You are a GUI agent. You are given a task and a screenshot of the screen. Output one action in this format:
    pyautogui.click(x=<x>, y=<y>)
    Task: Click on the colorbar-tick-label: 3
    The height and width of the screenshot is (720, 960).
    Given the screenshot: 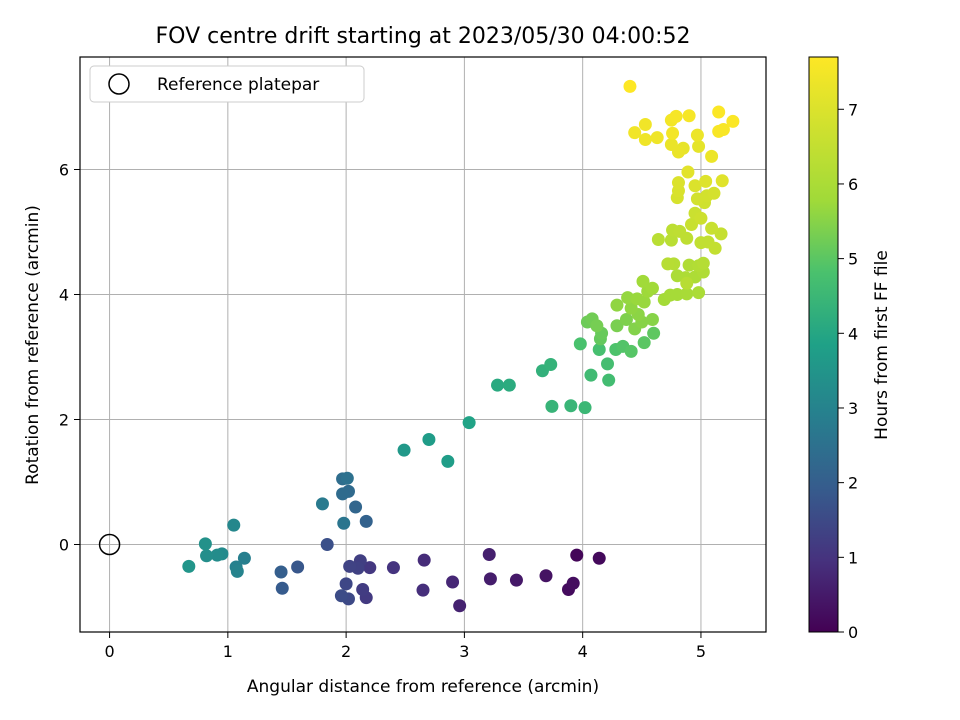 What is the action you would take?
    pyautogui.click(x=853, y=408)
    